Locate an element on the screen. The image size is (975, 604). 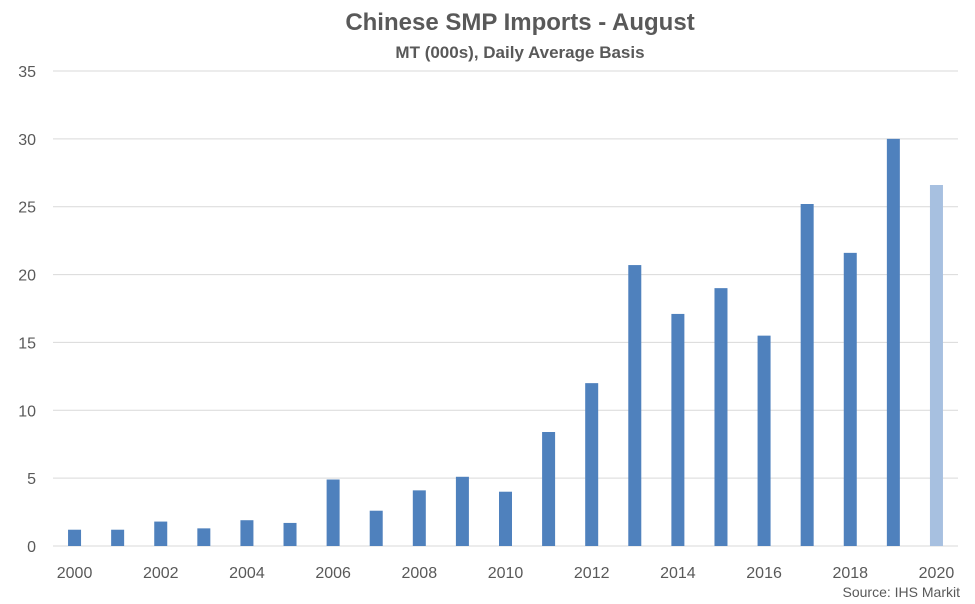
y-tick-label: 15 is located at coordinates (27, 343).